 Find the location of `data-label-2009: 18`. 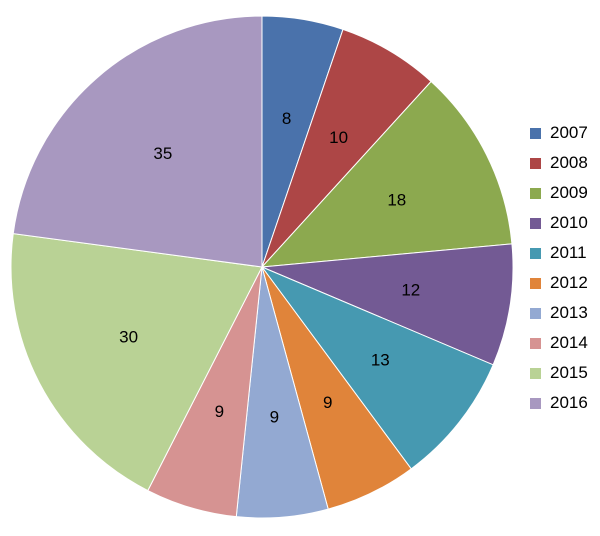

data-label-2009: 18 is located at coordinates (396, 199).